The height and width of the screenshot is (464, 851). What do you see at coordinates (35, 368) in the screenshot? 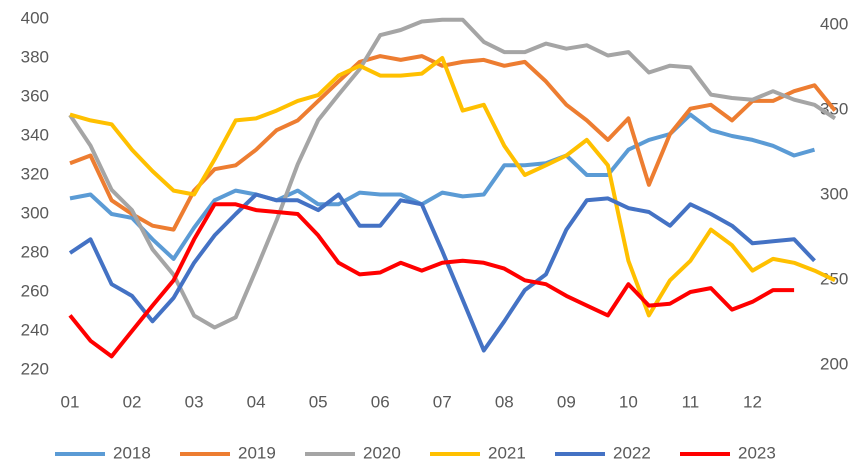
I see `y-tick-label: 220` at bounding box center [35, 368].